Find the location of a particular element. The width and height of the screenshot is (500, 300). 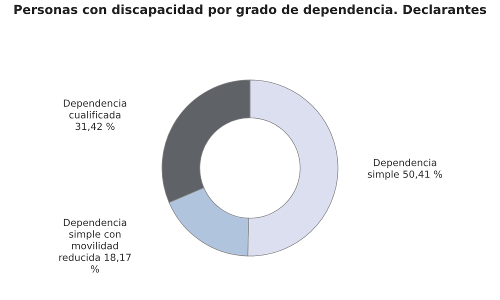

slice-label: Dependencia simple 50,41 % is located at coordinates (405, 169).